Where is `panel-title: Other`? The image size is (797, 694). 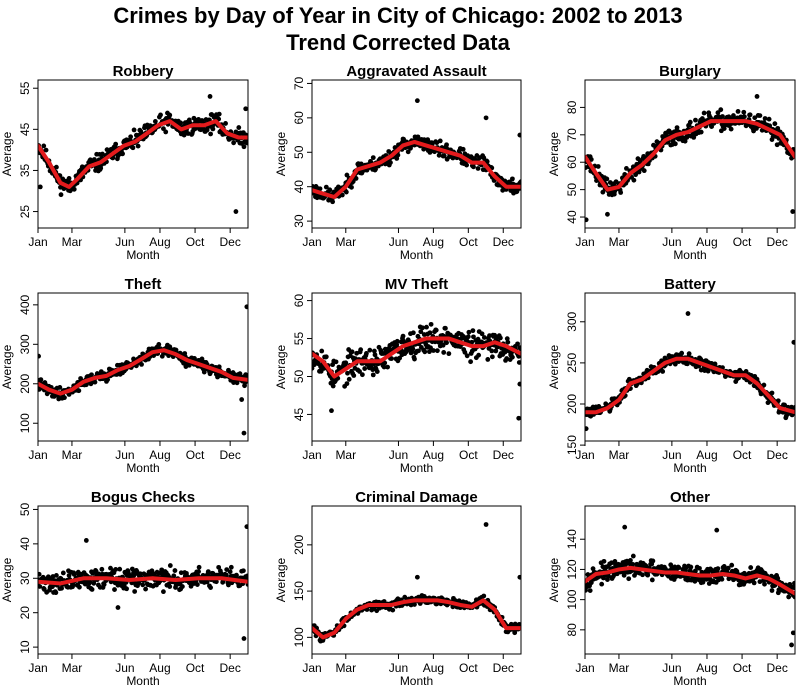 panel-title: Other is located at coordinates (690, 497).